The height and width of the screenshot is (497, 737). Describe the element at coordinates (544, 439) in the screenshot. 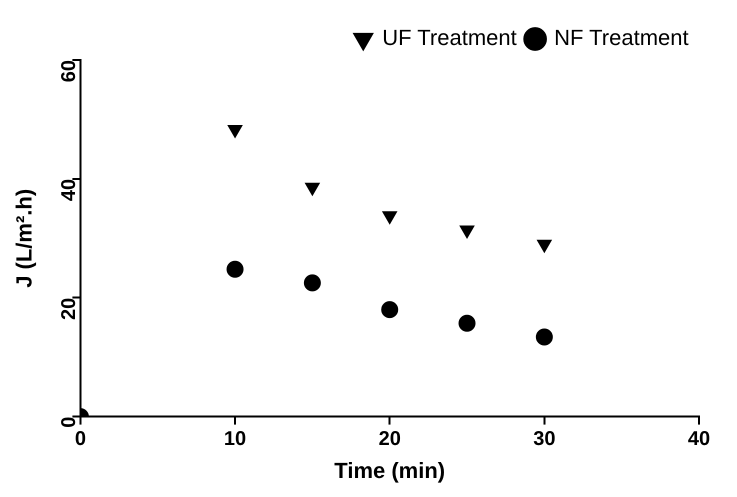

I see `x-tick-label: 30` at that location.